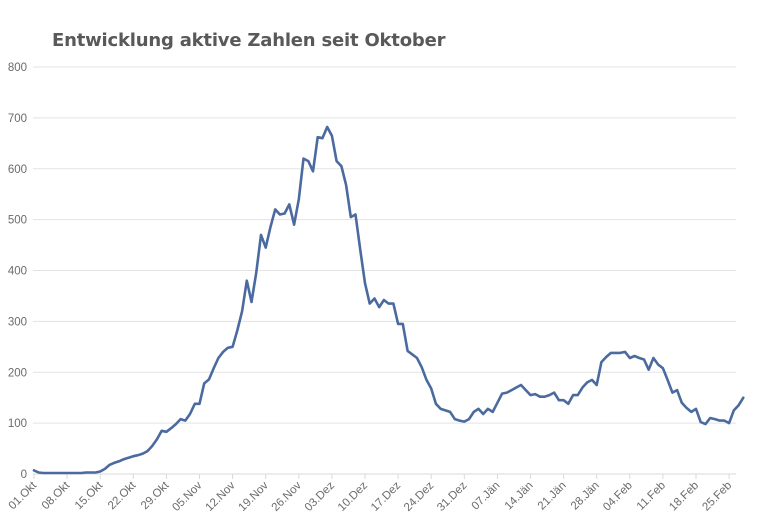 This screenshot has height=528, width=768. Describe the element at coordinates (122, 495) in the screenshot. I see `x-tick-label: 22.Okt` at that location.